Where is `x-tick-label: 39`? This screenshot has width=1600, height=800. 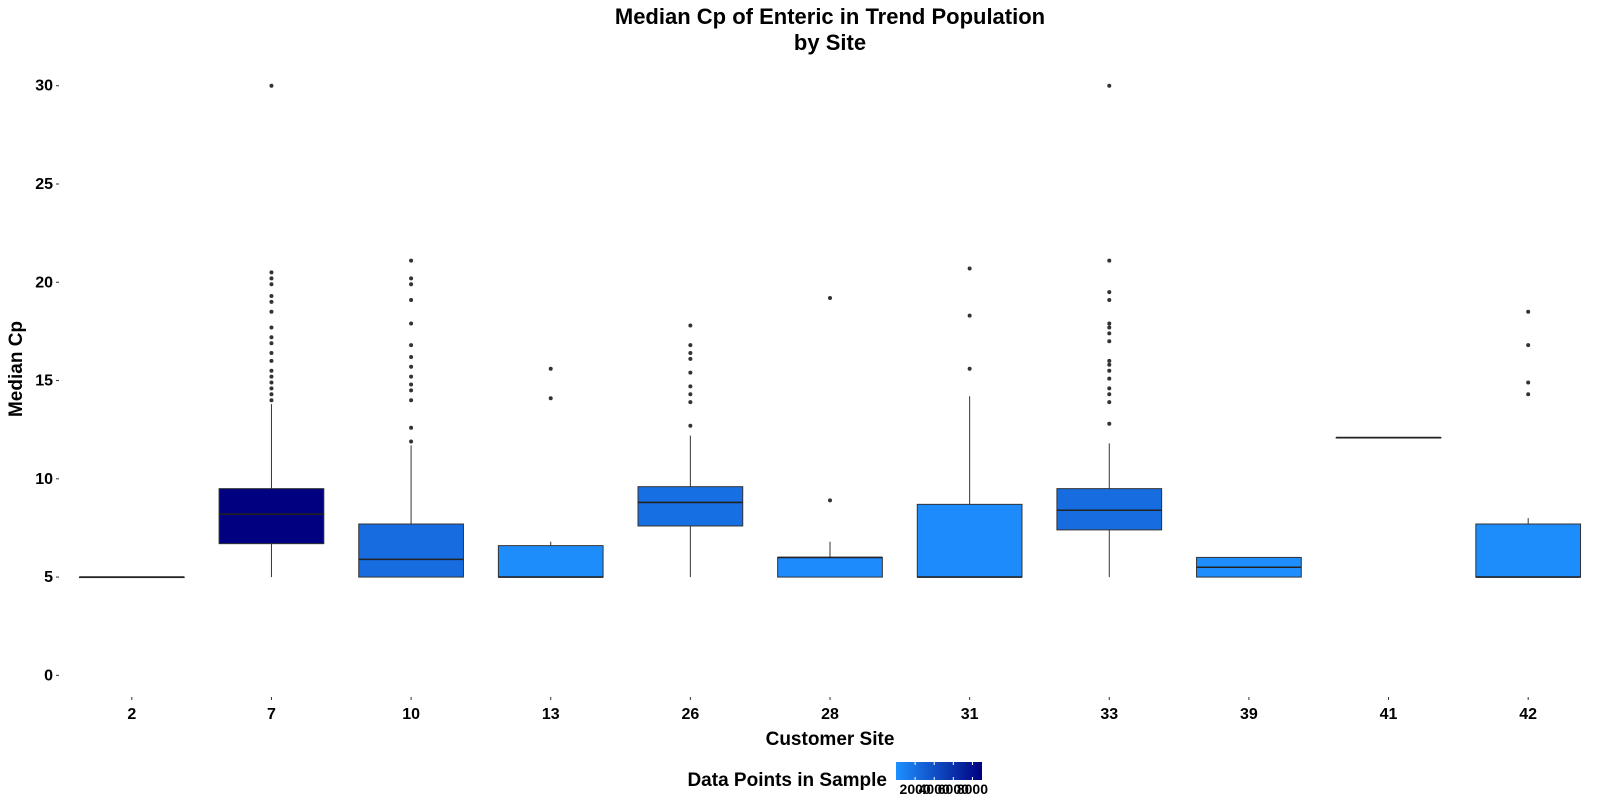
x-tick-label: 39 is located at coordinates (1249, 714).